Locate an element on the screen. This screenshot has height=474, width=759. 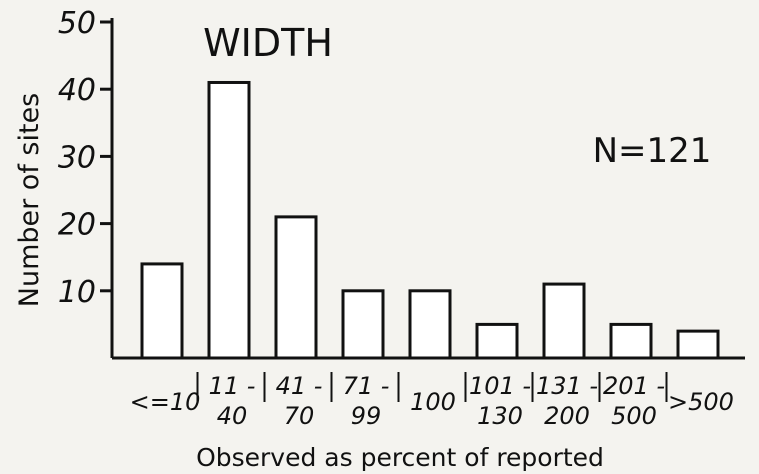
y-ticks: 10 20 30 40 50 is located at coordinates (85, 158).